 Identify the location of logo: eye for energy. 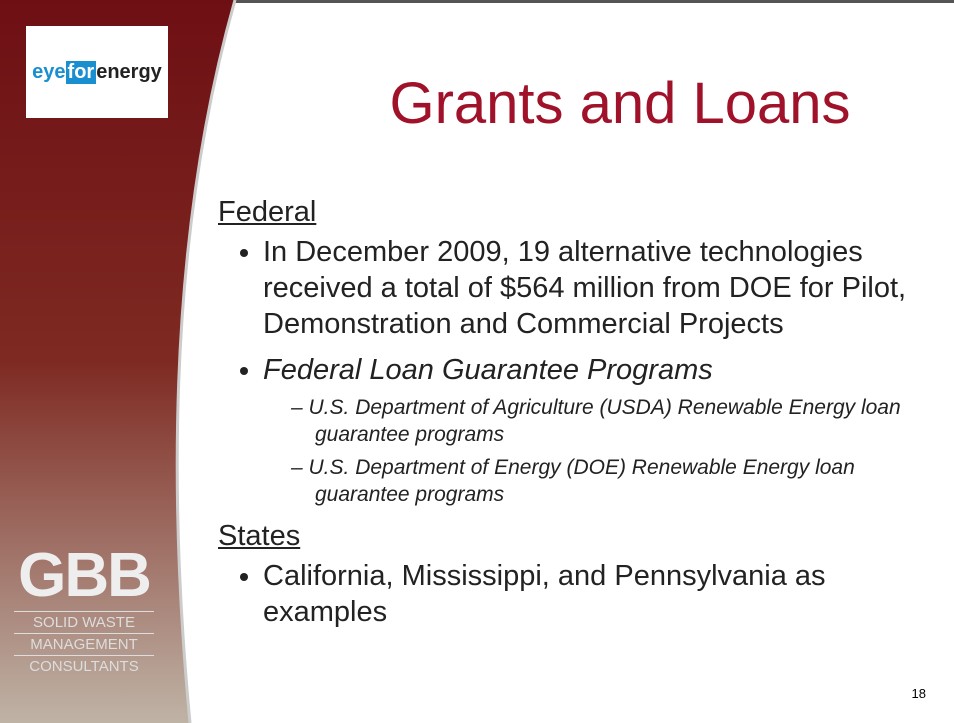
(97, 72).